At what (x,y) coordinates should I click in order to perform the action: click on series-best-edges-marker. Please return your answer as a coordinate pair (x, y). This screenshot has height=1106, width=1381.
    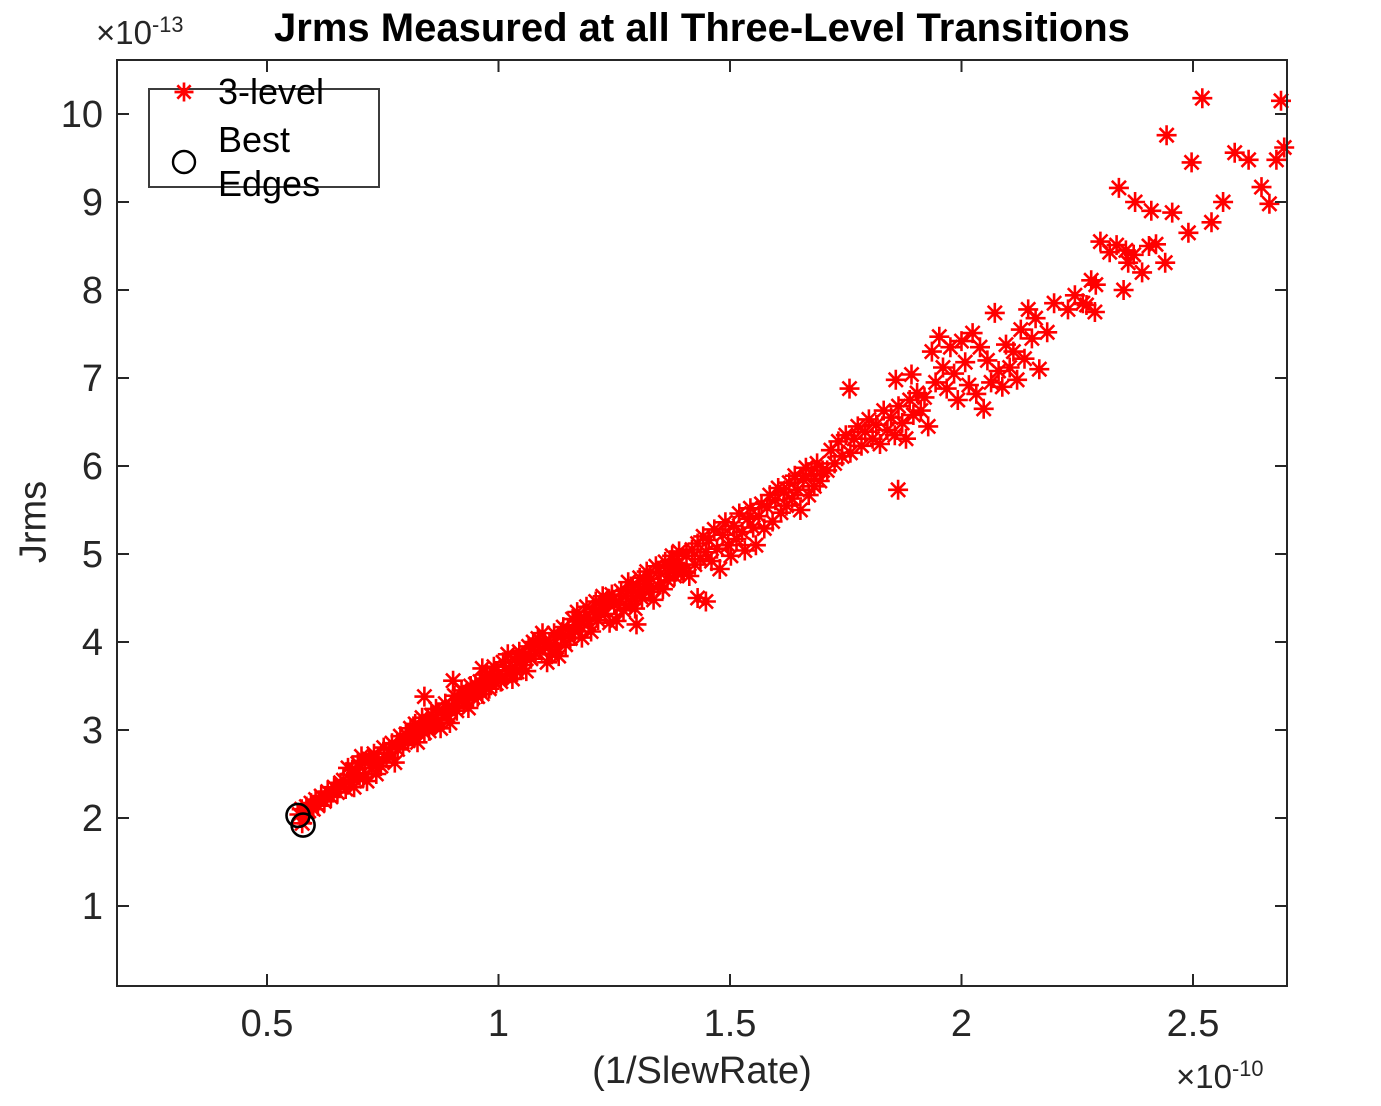
    Looking at the image, I should click on (303, 825).